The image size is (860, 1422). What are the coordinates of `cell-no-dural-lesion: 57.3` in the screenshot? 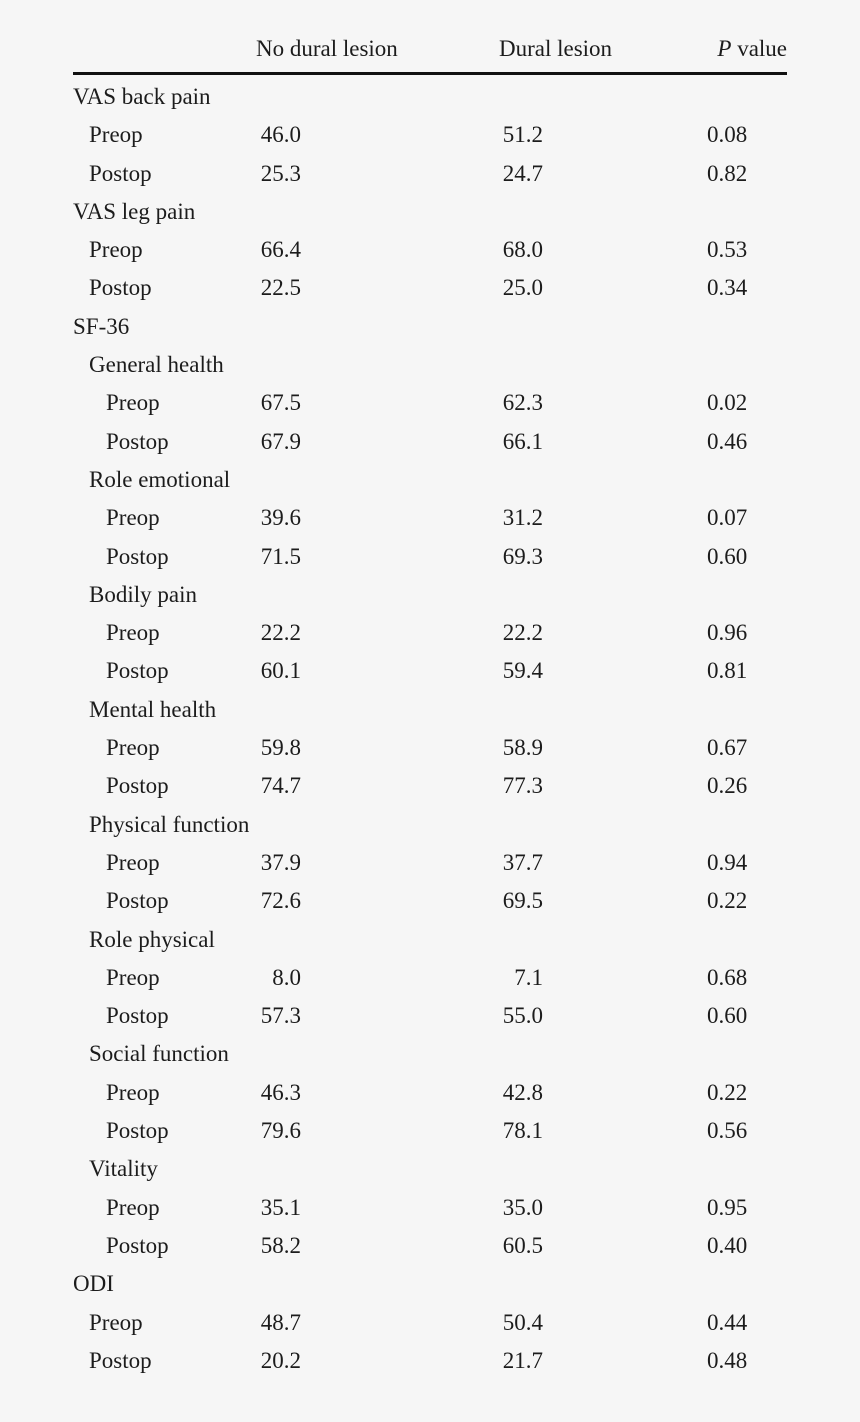 It's located at (280, 1016).